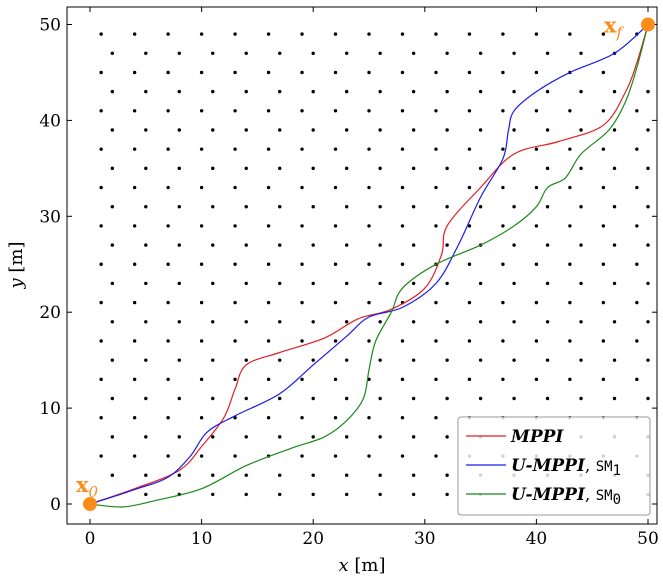 The image size is (663, 577). What do you see at coordinates (344, 565) in the screenshot?
I see `x-axis-var: x` at bounding box center [344, 565].